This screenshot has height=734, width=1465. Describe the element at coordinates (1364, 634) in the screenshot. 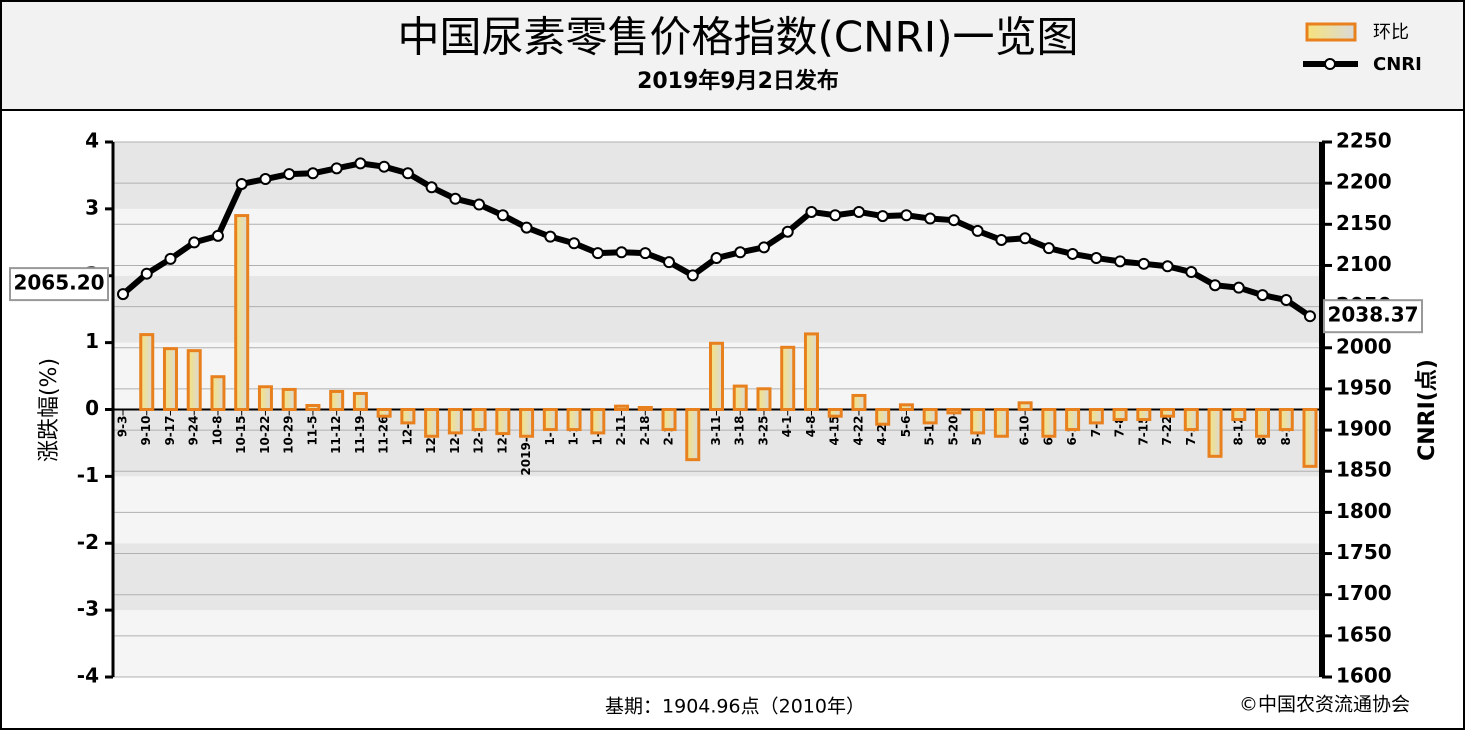

I see `y2-tick-label: 1650` at that location.